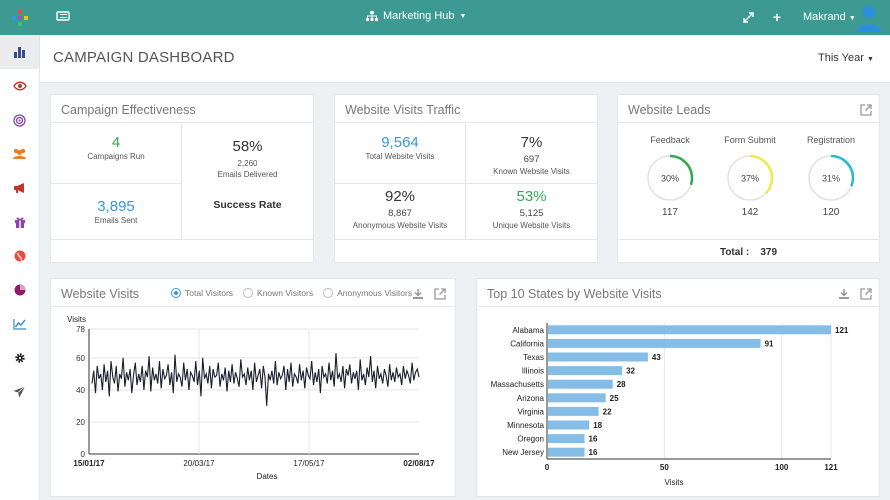 This screenshot has width=890, height=500. Describe the element at coordinates (523, 452) in the screenshot. I see `category-label: New Jersey` at that location.